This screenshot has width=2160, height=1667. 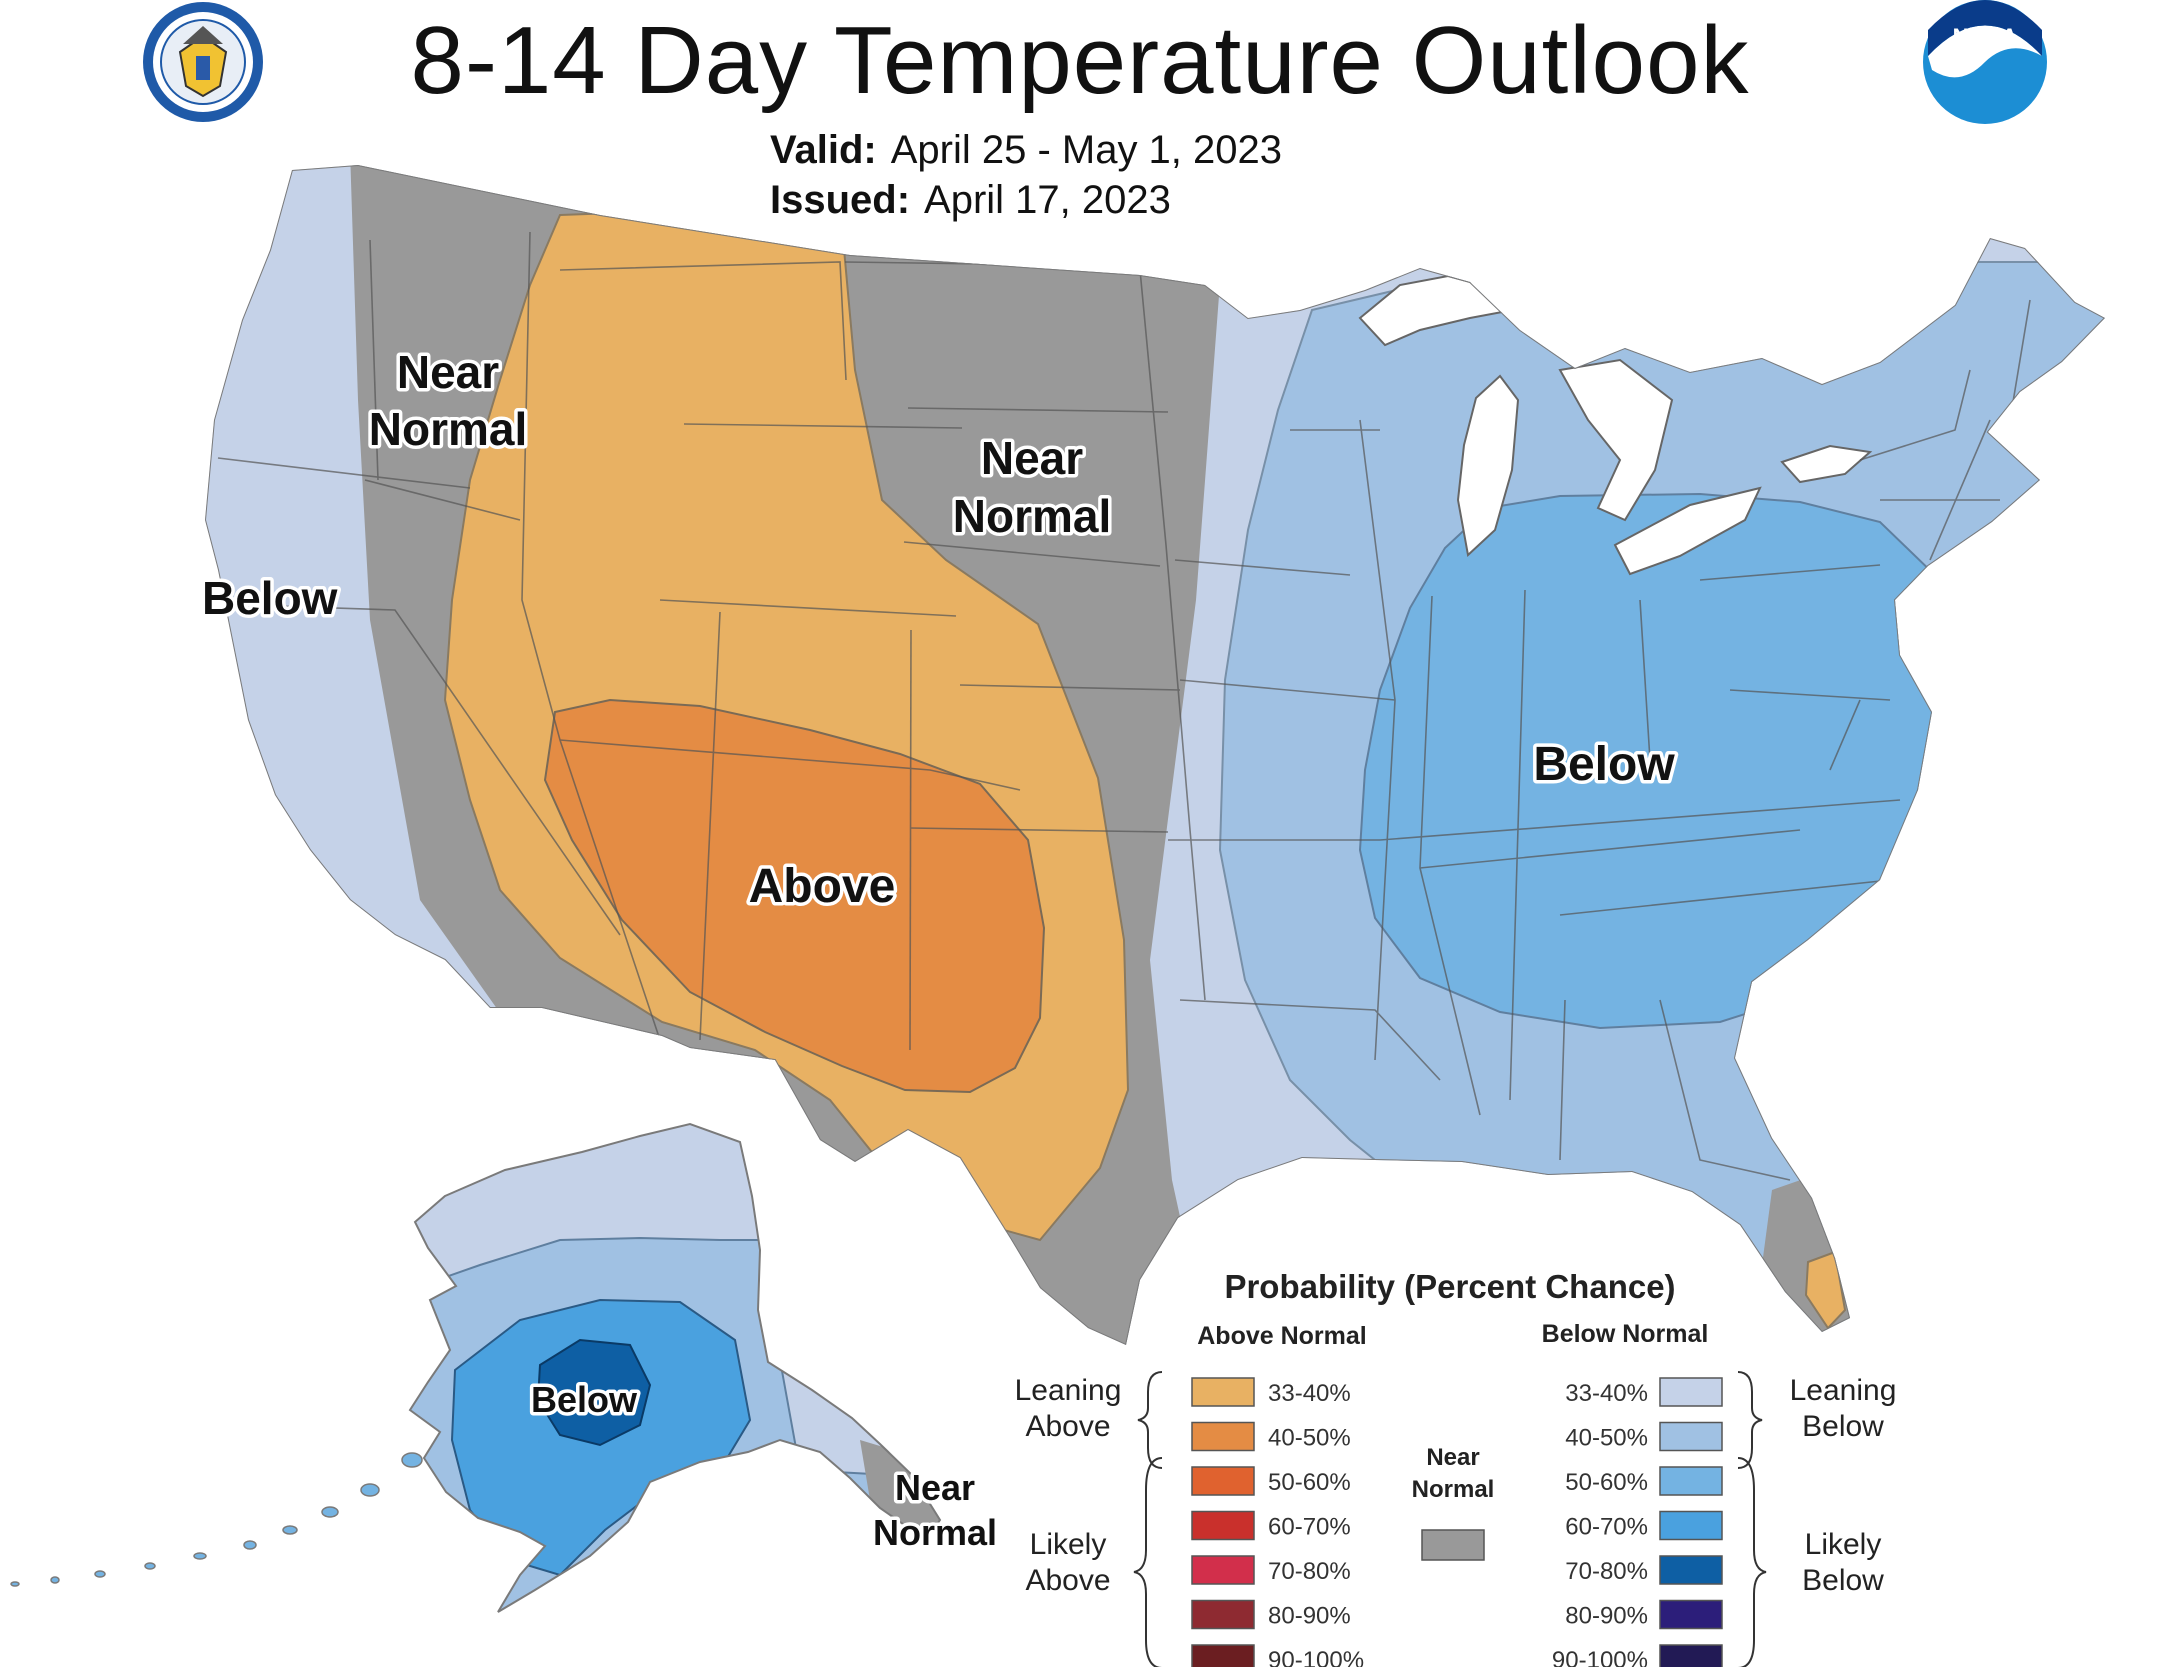 What do you see at coordinates (1068, 1390) in the screenshot?
I see `leaning-above-label-1: Leaning` at bounding box center [1068, 1390].